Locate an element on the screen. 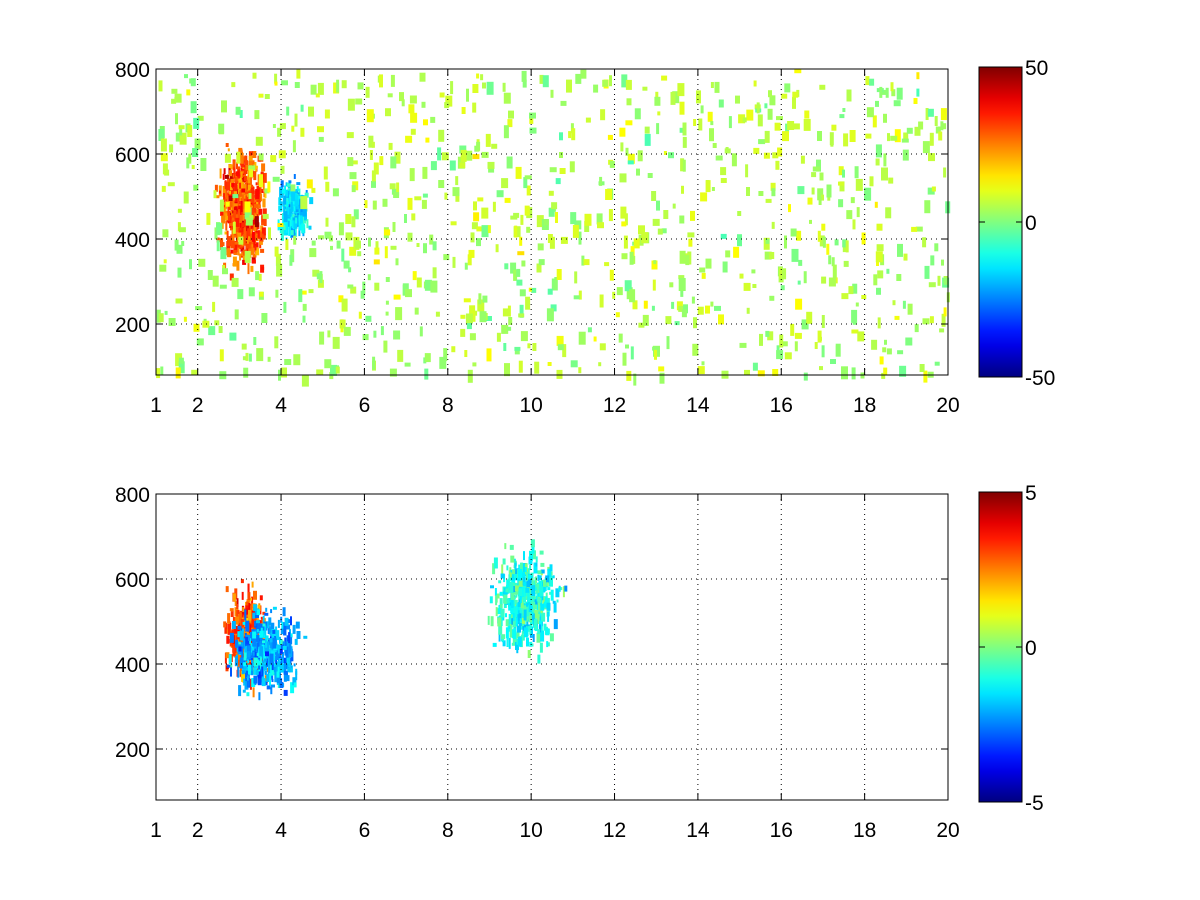 The width and height of the screenshot is (1200, 900). x-tick-label: 20 is located at coordinates (947, 405).